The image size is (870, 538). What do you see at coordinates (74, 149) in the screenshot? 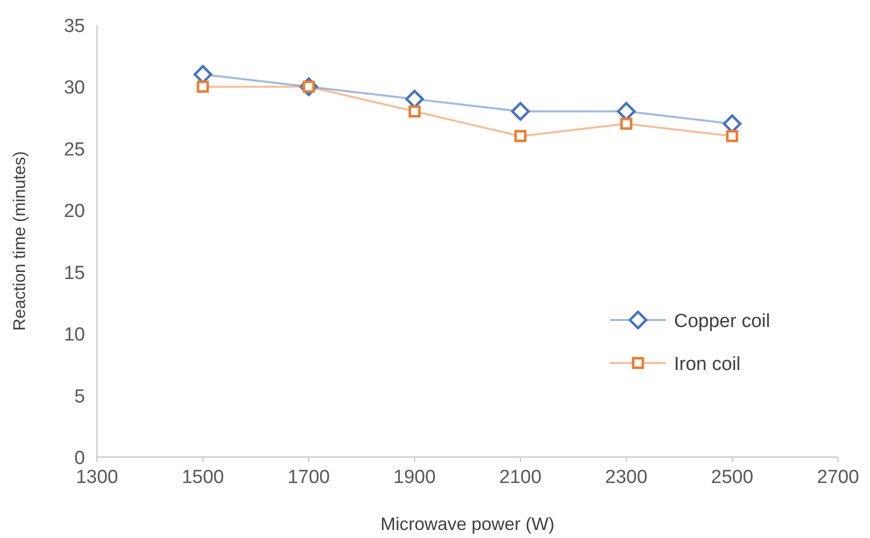
I see `y-tick-label: 25` at bounding box center [74, 149].